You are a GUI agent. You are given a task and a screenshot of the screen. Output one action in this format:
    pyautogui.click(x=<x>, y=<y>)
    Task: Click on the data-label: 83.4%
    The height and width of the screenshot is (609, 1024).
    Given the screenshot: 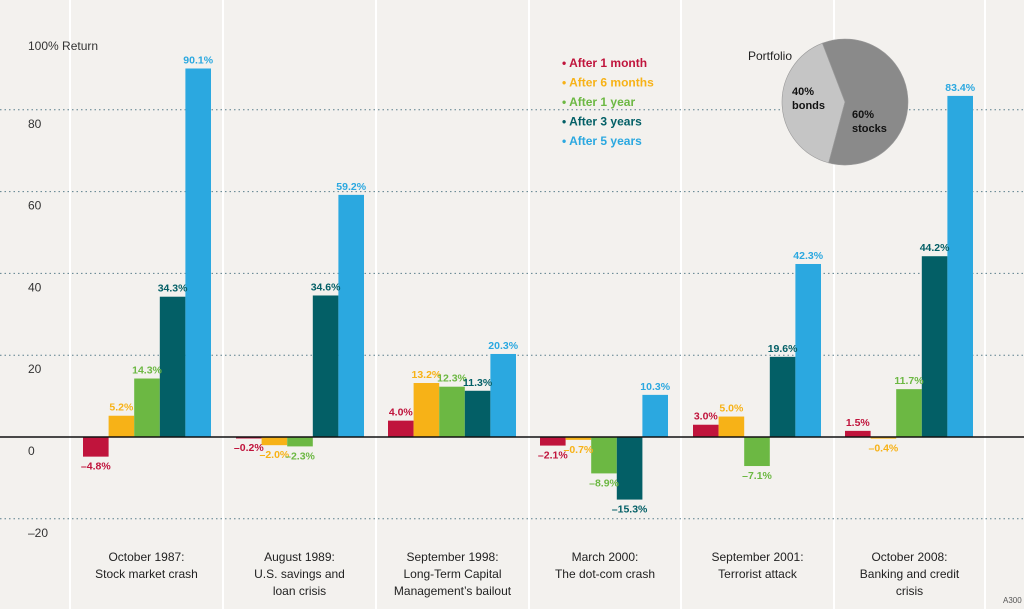 What is the action you would take?
    pyautogui.click(x=960, y=88)
    